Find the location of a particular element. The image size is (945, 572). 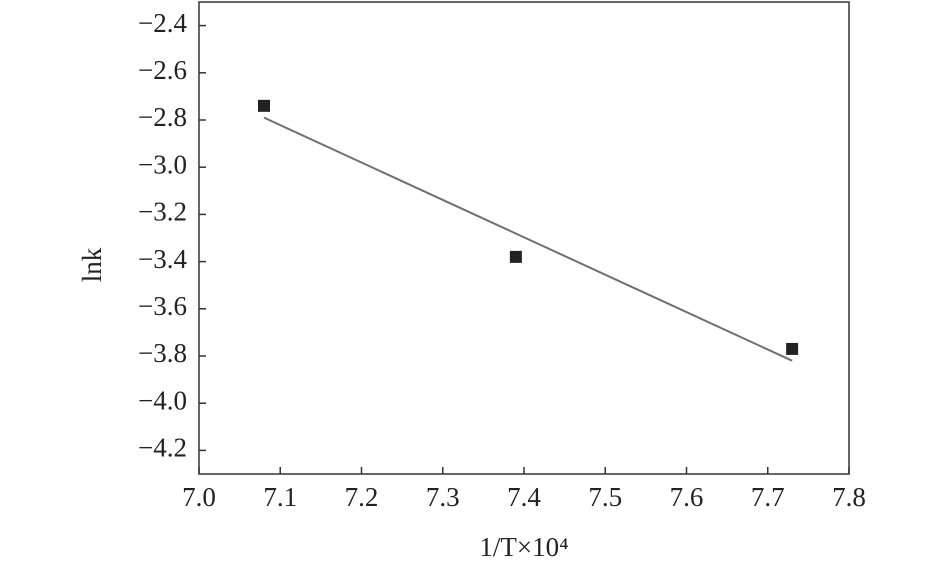

y-tick-label: −4.0 is located at coordinates (162, 400).